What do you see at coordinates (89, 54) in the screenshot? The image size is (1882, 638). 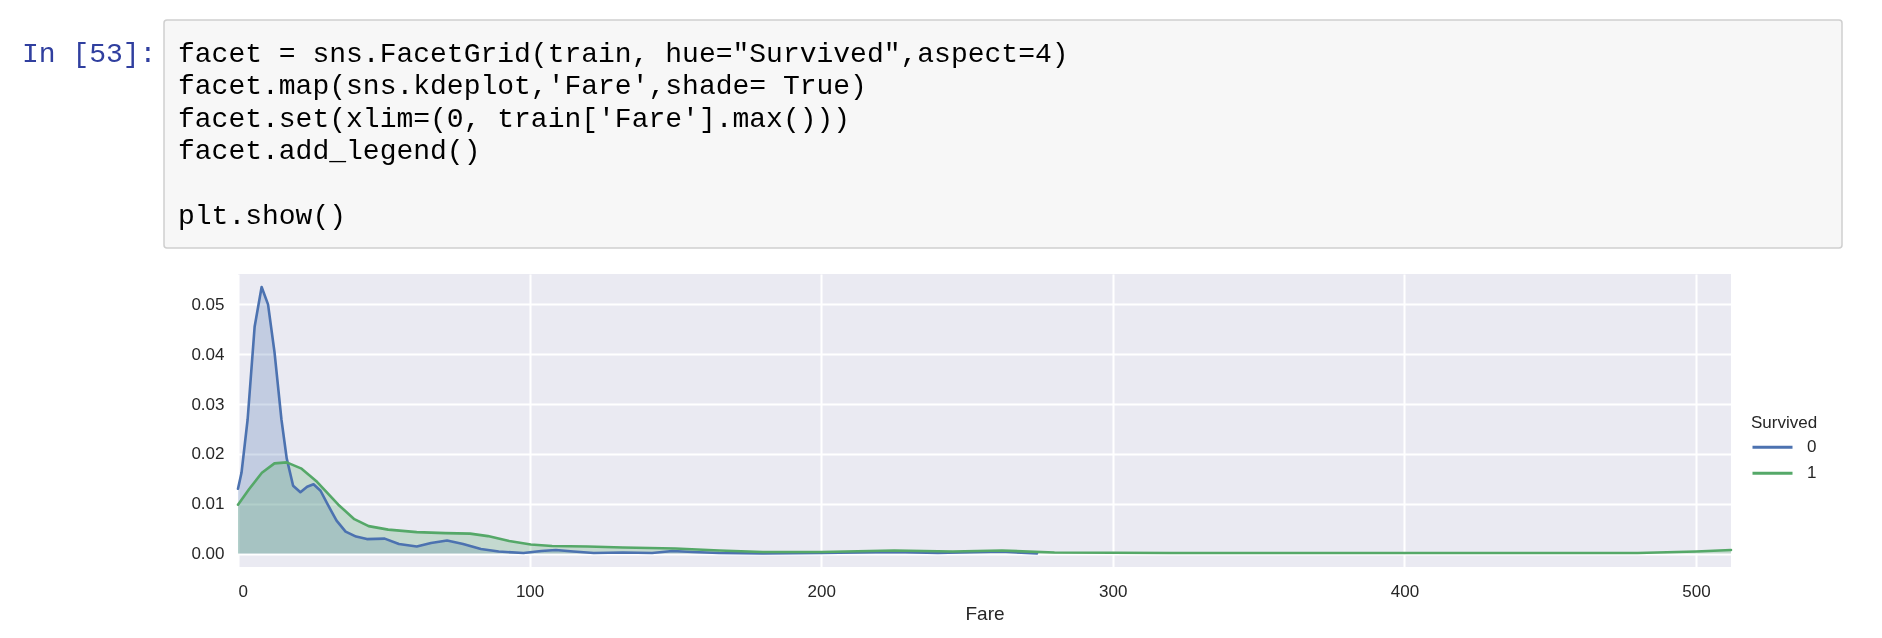 I see `text: In [53]:` at bounding box center [89, 54].